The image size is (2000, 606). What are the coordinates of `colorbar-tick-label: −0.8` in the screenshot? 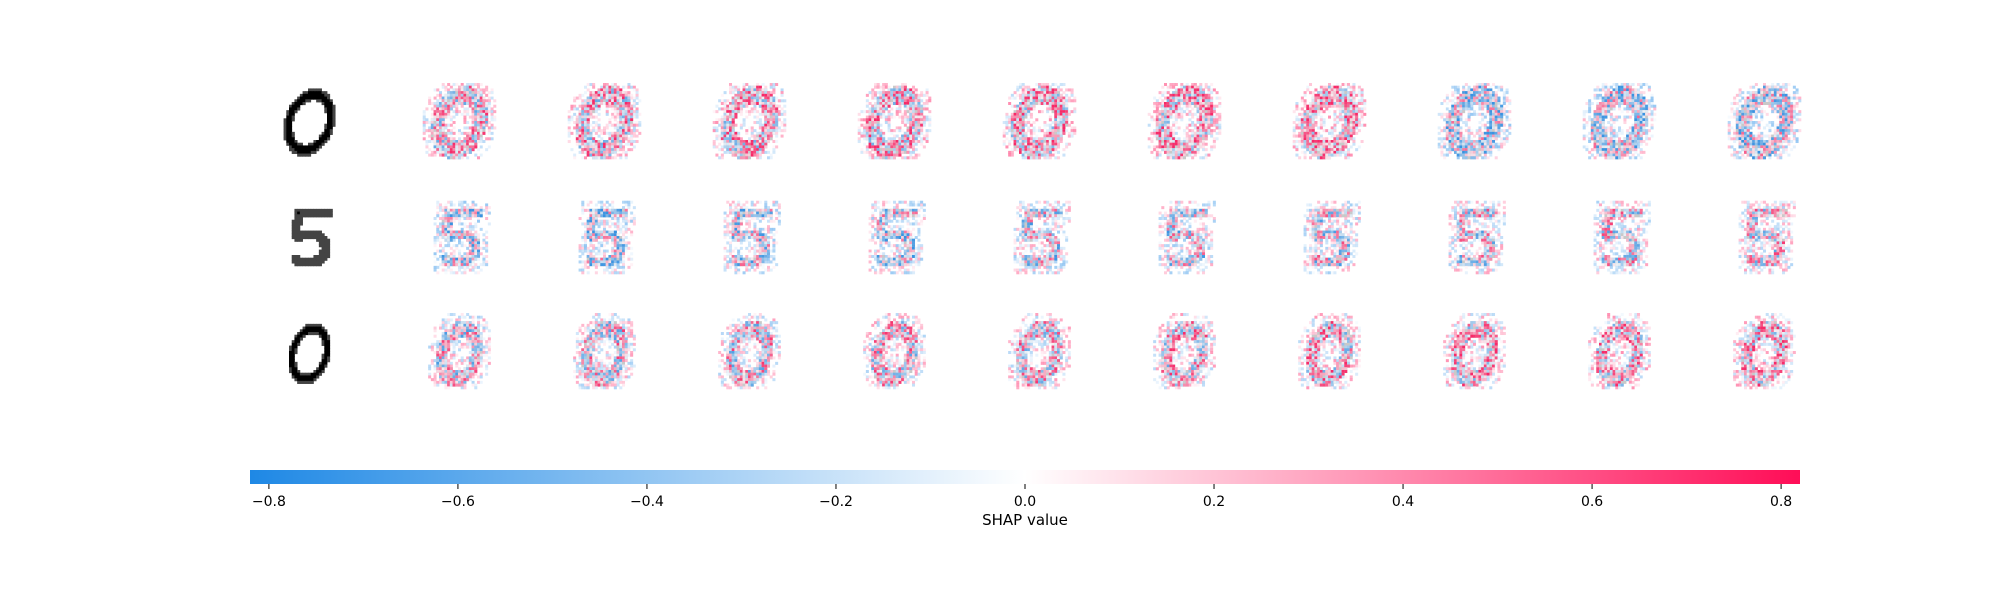 It's located at (269, 502).